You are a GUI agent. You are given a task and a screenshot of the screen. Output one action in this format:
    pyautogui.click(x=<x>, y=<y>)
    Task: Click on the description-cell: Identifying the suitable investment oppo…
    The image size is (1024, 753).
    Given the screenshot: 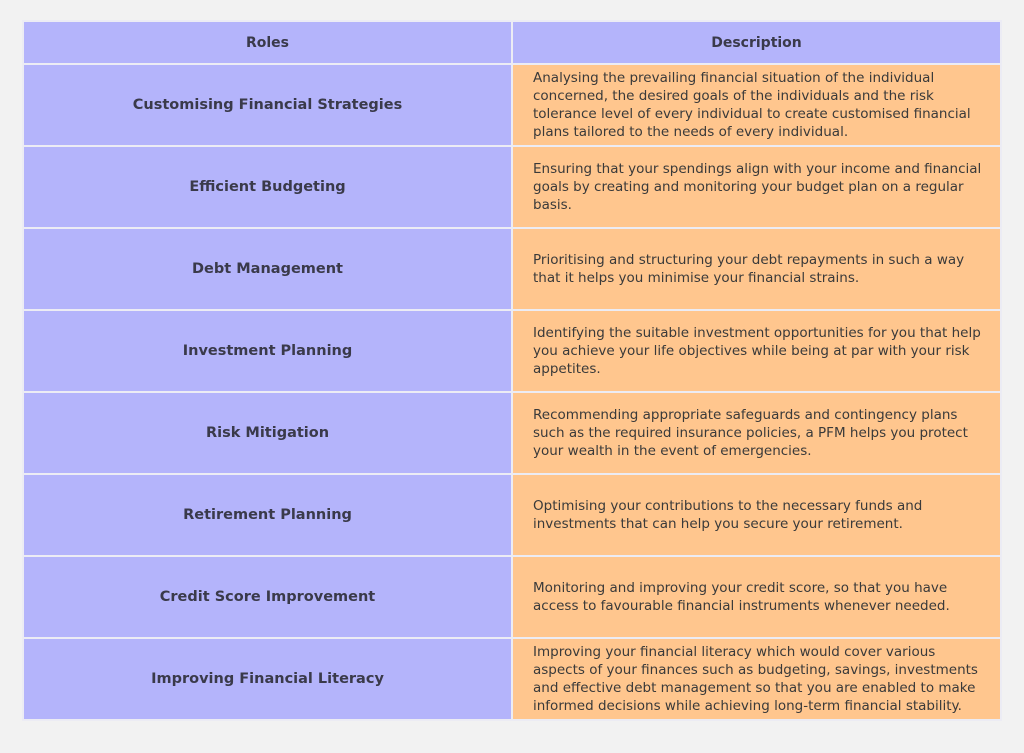 What is the action you would take?
    pyautogui.click(x=756, y=351)
    